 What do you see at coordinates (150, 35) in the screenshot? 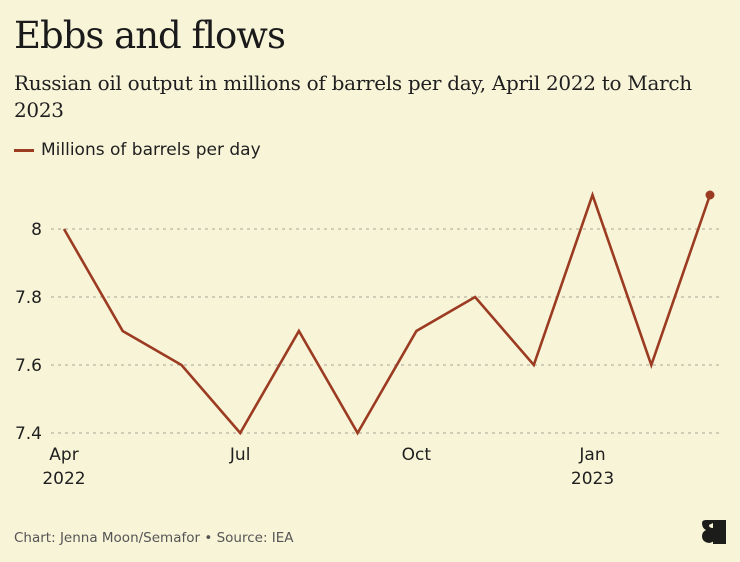
I see `chart-title: Ebbs and flows` at bounding box center [150, 35].